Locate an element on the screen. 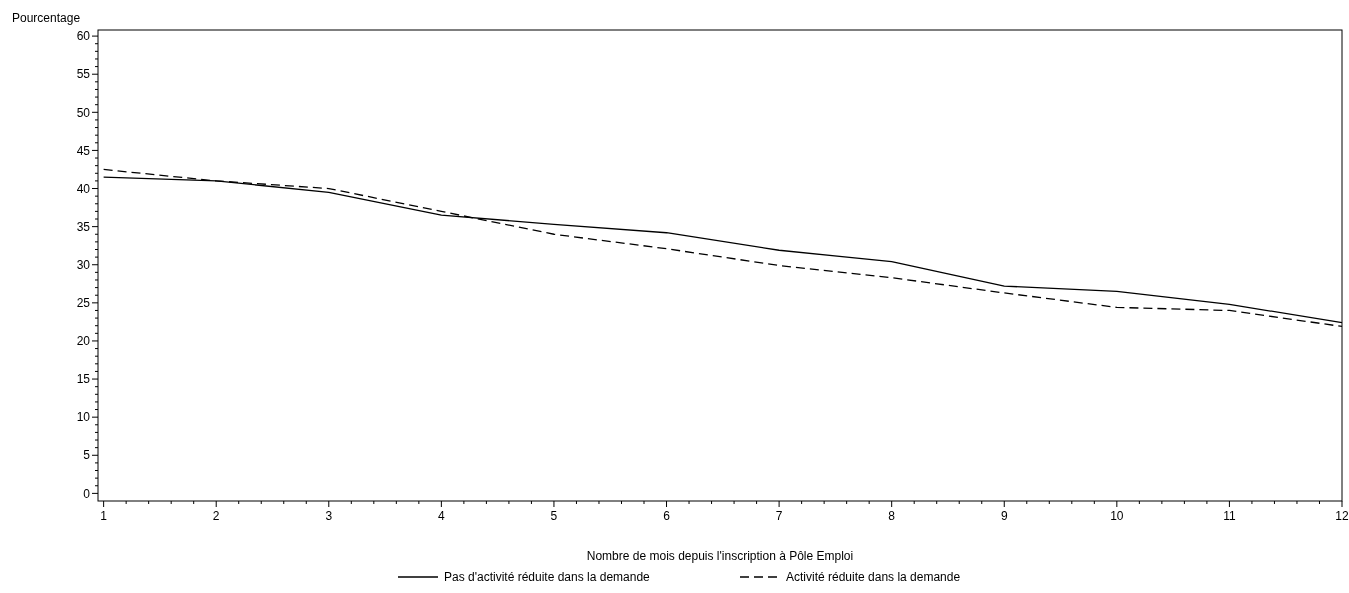 The image size is (1349, 593). x-axis-title: Nombre de mois depuis l'inscription à Pôle Emploi is located at coordinates (720, 556).